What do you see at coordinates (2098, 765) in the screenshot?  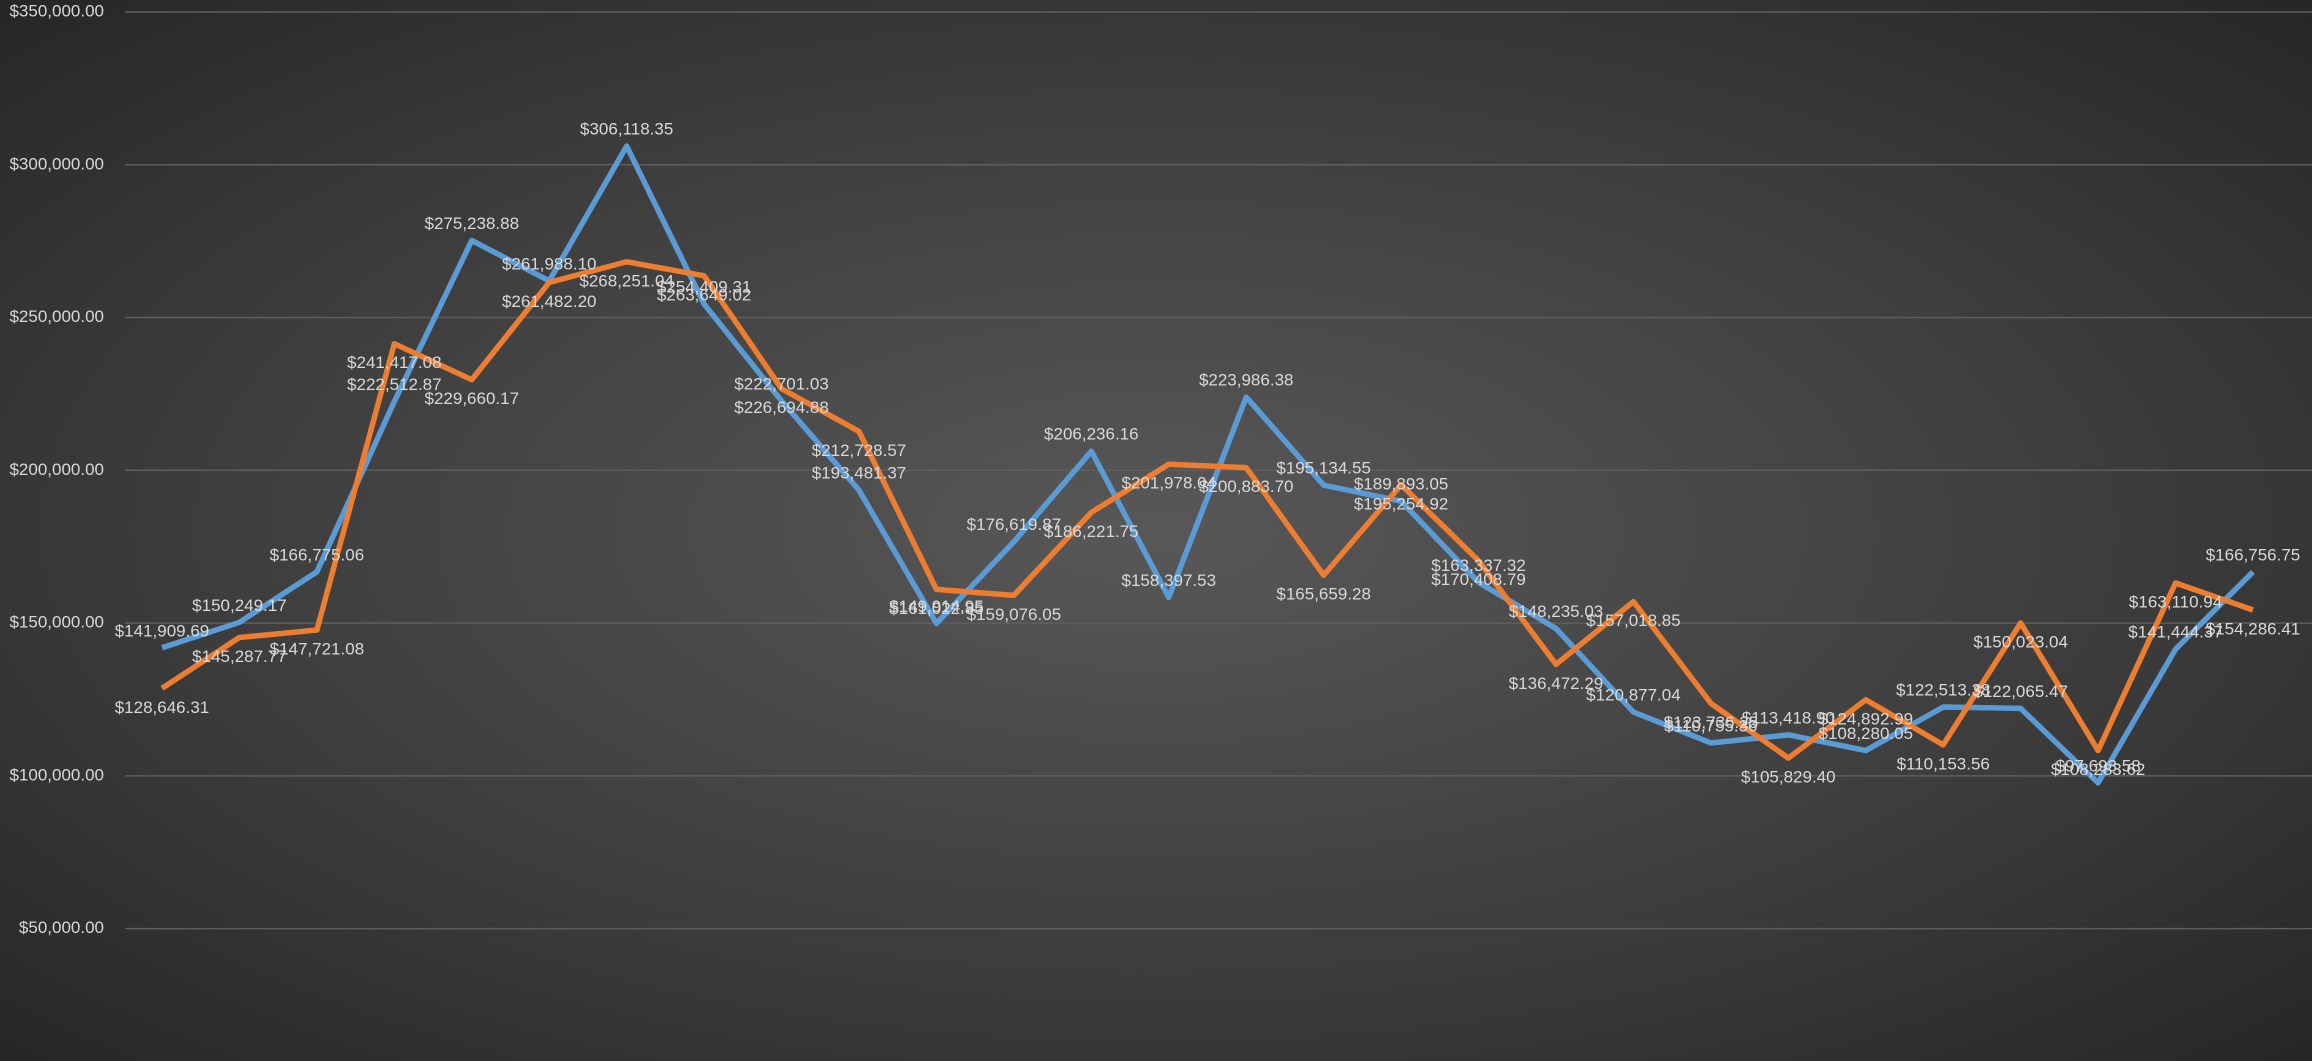 I see `data-label: $97,693.58` at bounding box center [2098, 765].